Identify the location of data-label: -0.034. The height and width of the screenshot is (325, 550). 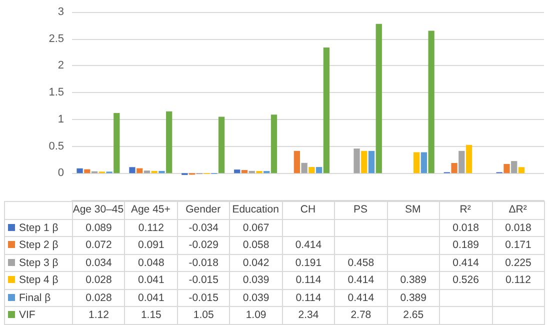
(203, 227).